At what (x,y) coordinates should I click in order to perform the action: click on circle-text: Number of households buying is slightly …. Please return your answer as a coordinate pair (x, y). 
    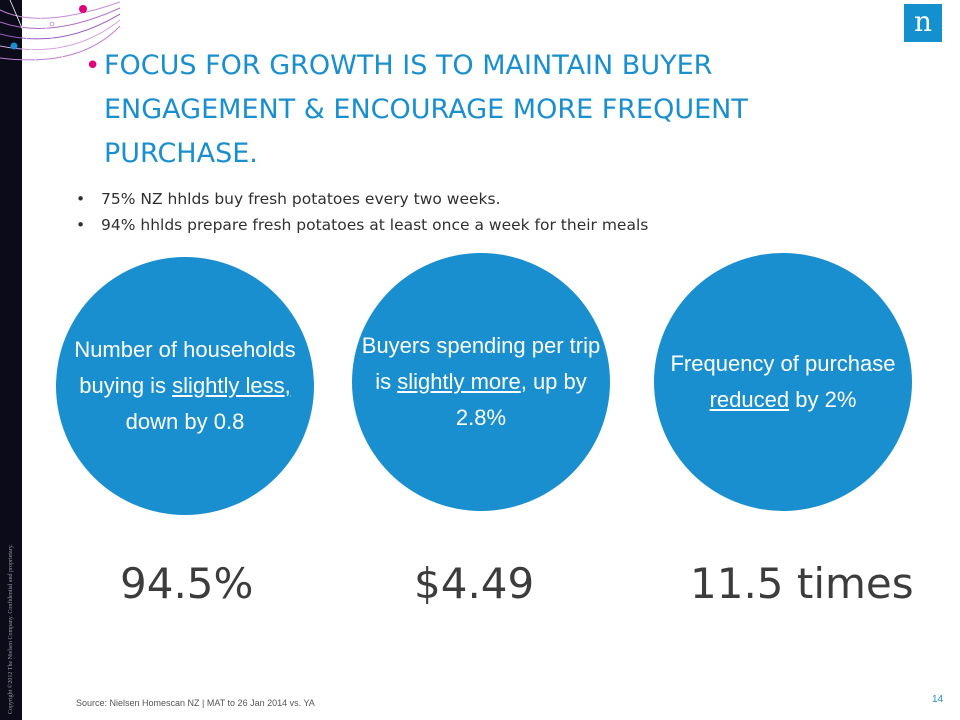
    Looking at the image, I should click on (185, 386).